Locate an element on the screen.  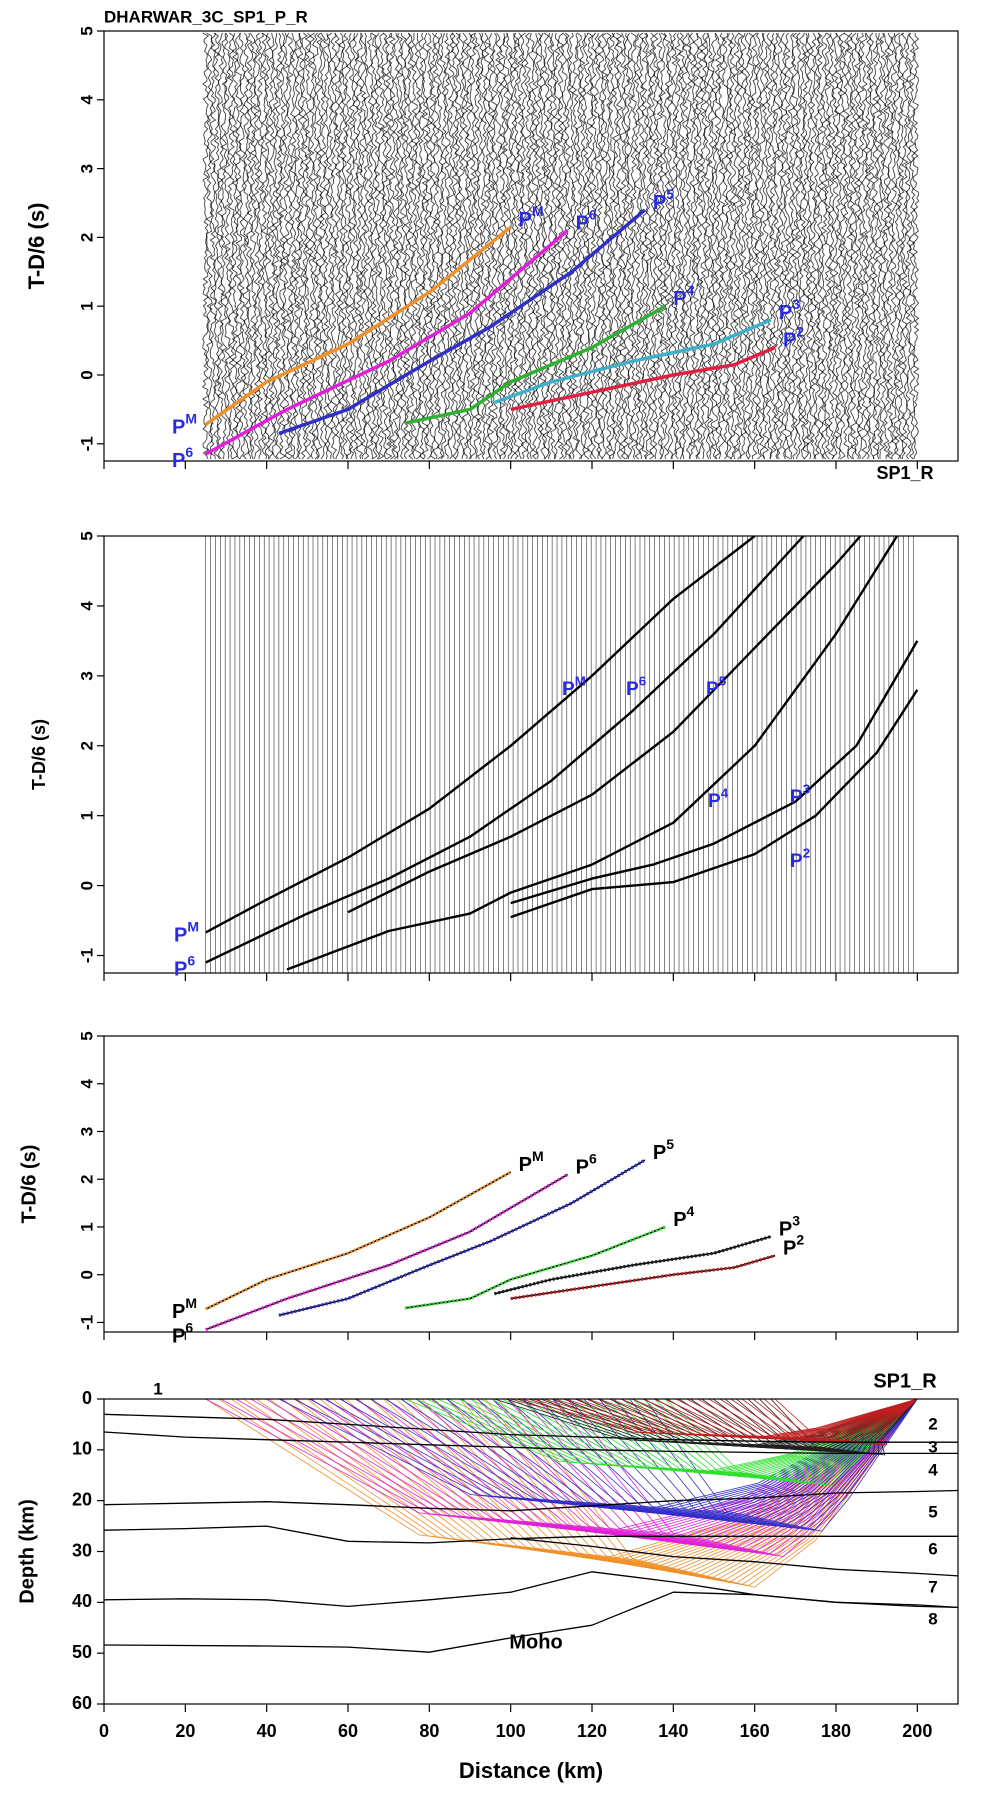
x-axis-label: Distance (km) is located at coordinates (531, 1770).